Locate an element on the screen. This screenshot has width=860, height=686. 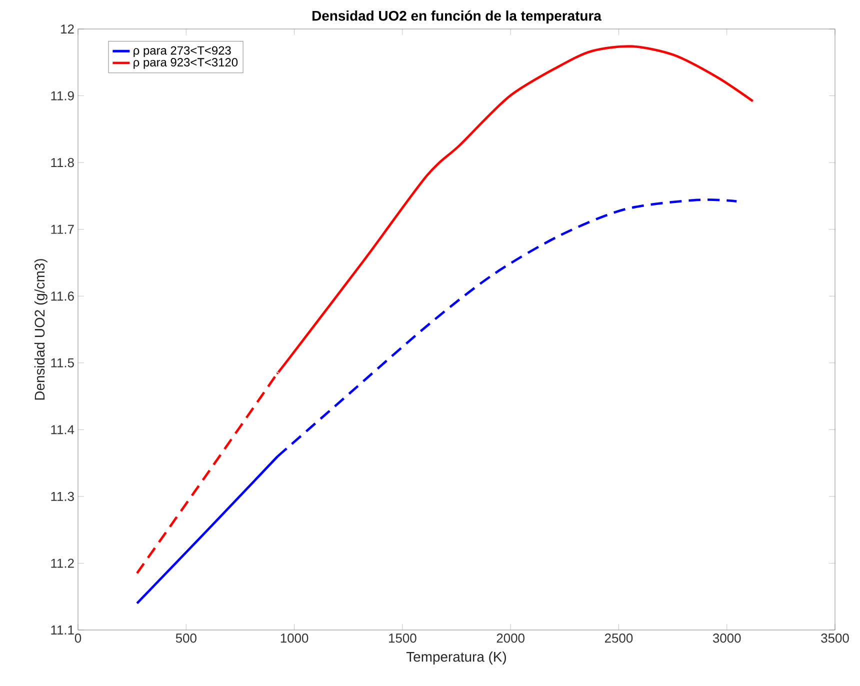
legend-label: ρ para 923<T<3120 is located at coordinates (186, 63).